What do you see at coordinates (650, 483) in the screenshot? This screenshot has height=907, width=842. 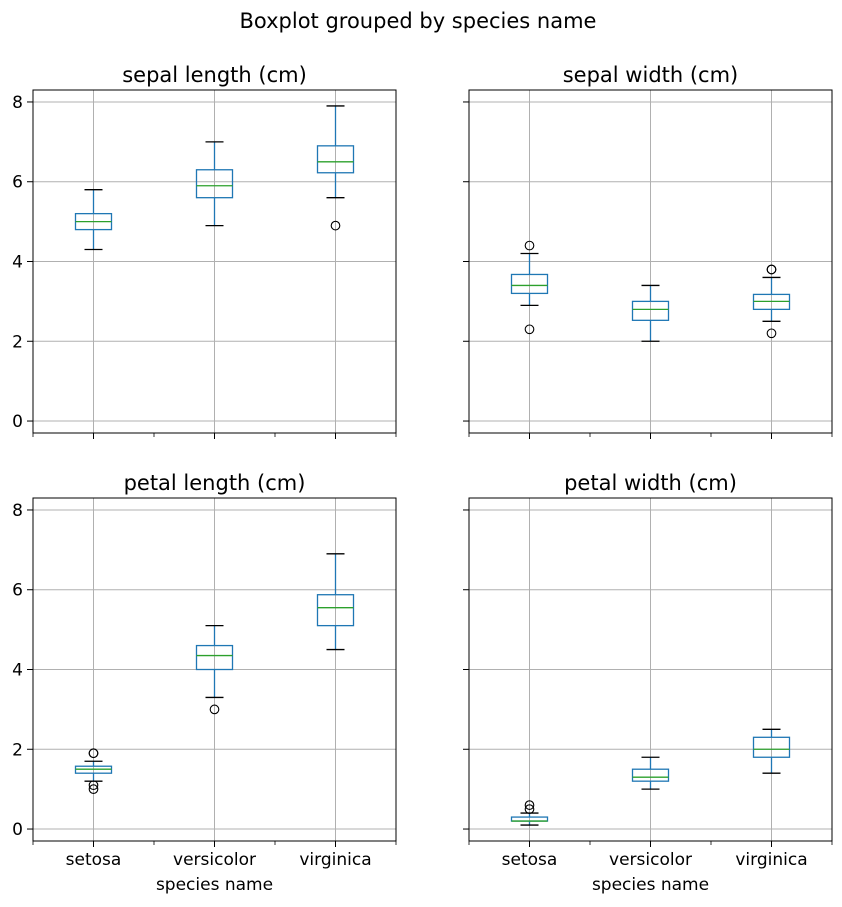 I see `subplot-title: petal width (cm)` at bounding box center [650, 483].